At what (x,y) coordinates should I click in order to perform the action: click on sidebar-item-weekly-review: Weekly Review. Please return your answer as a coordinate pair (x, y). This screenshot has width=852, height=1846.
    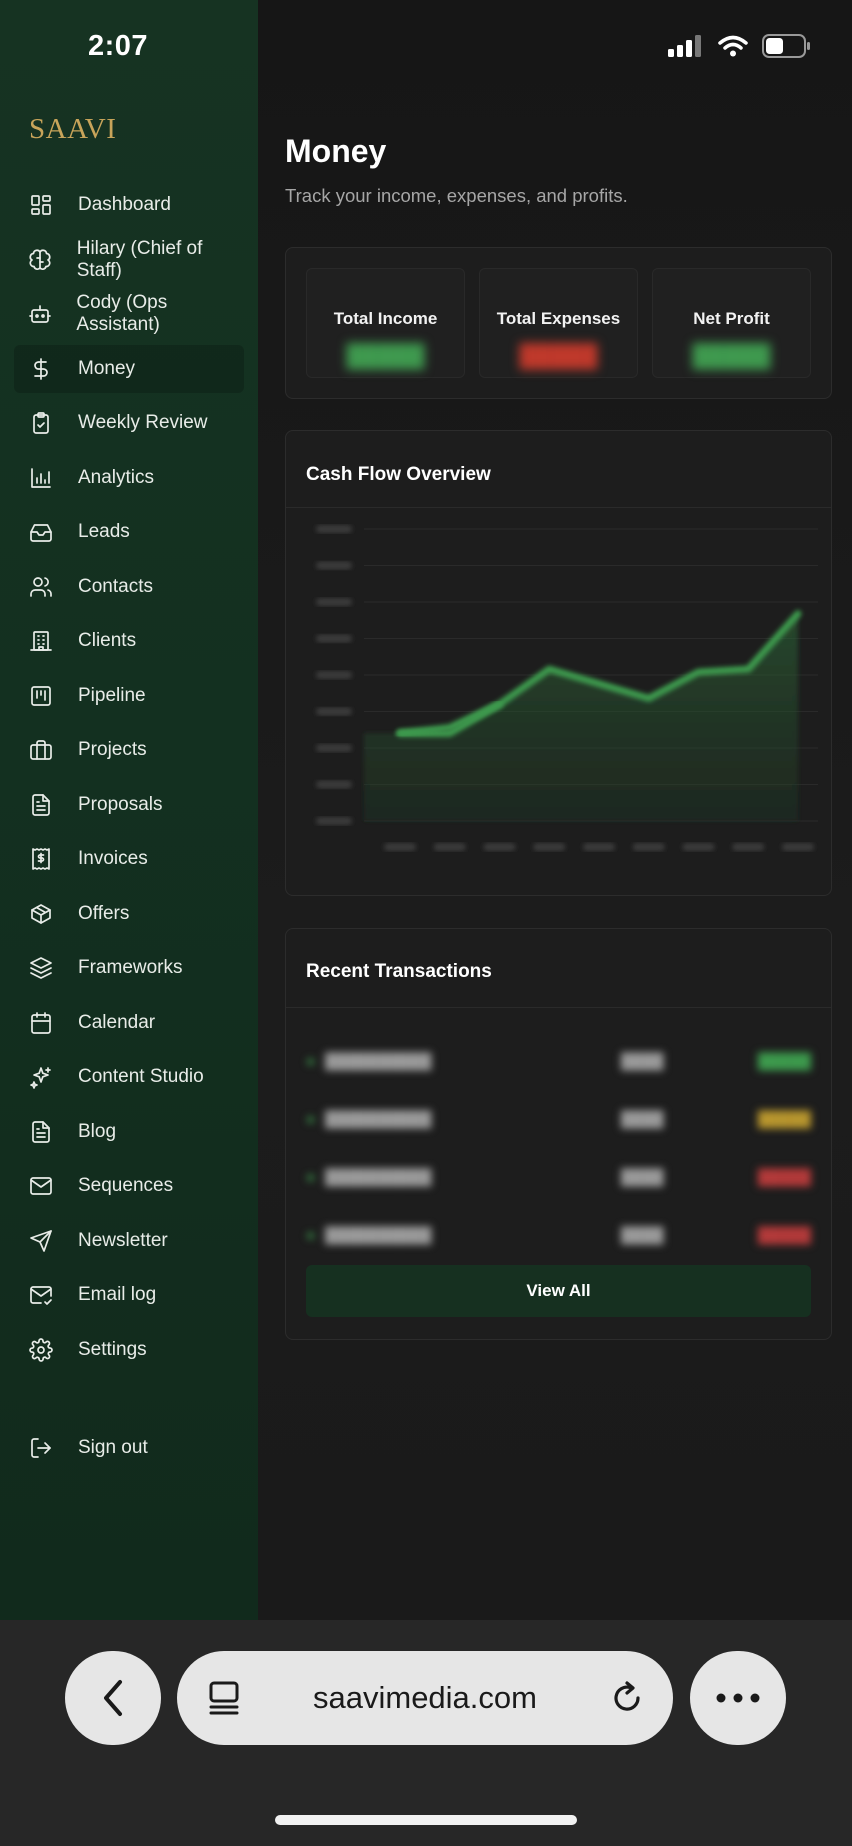
    Looking at the image, I should click on (129, 423).